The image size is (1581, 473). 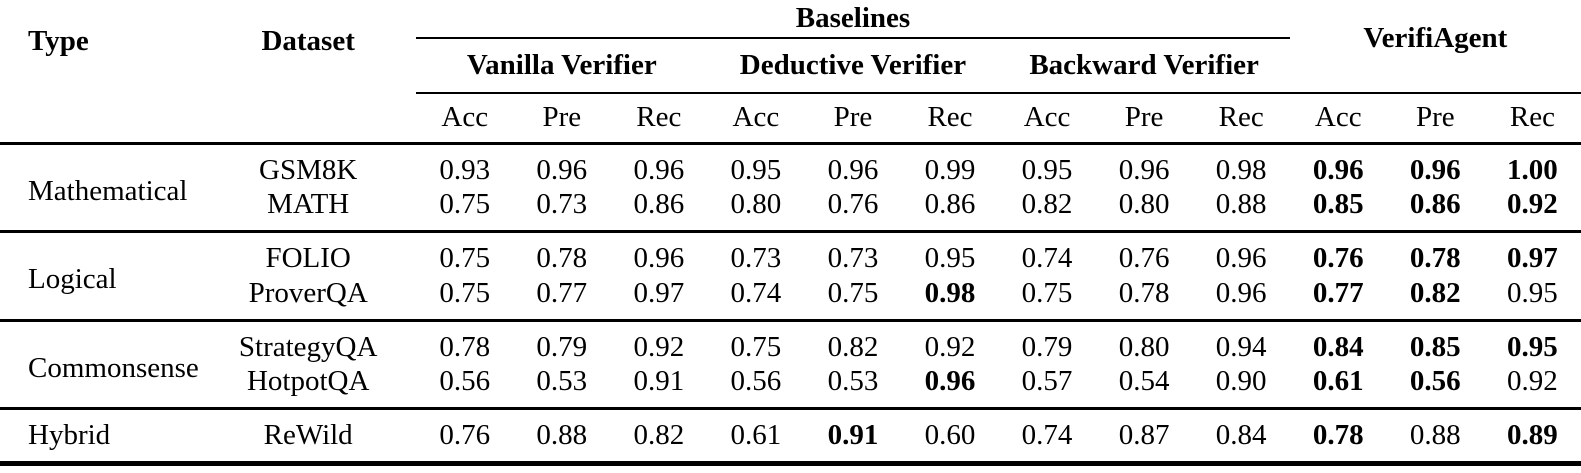 What do you see at coordinates (756, 381) in the screenshot?
I see `value-cell: 0.56` at bounding box center [756, 381].